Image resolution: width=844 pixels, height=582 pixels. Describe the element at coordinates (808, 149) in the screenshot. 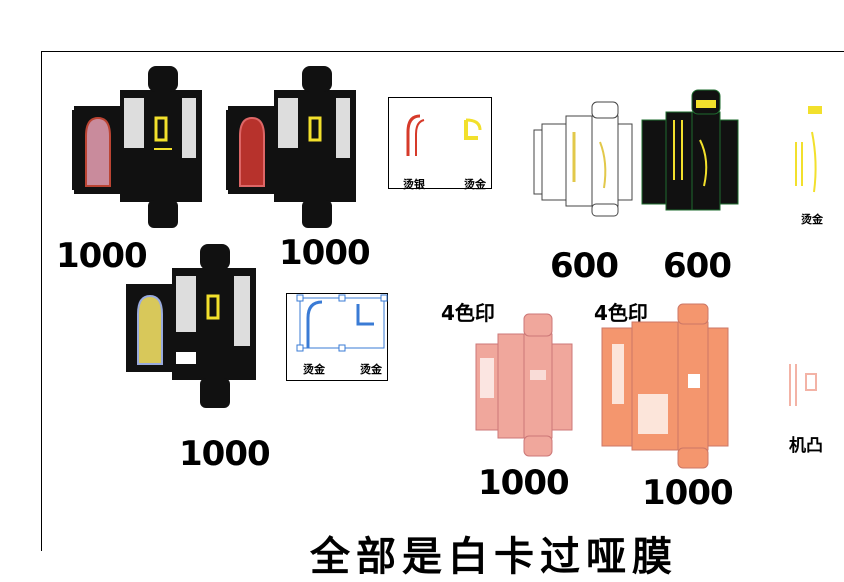

I see `gold-foil-artwork` at that location.